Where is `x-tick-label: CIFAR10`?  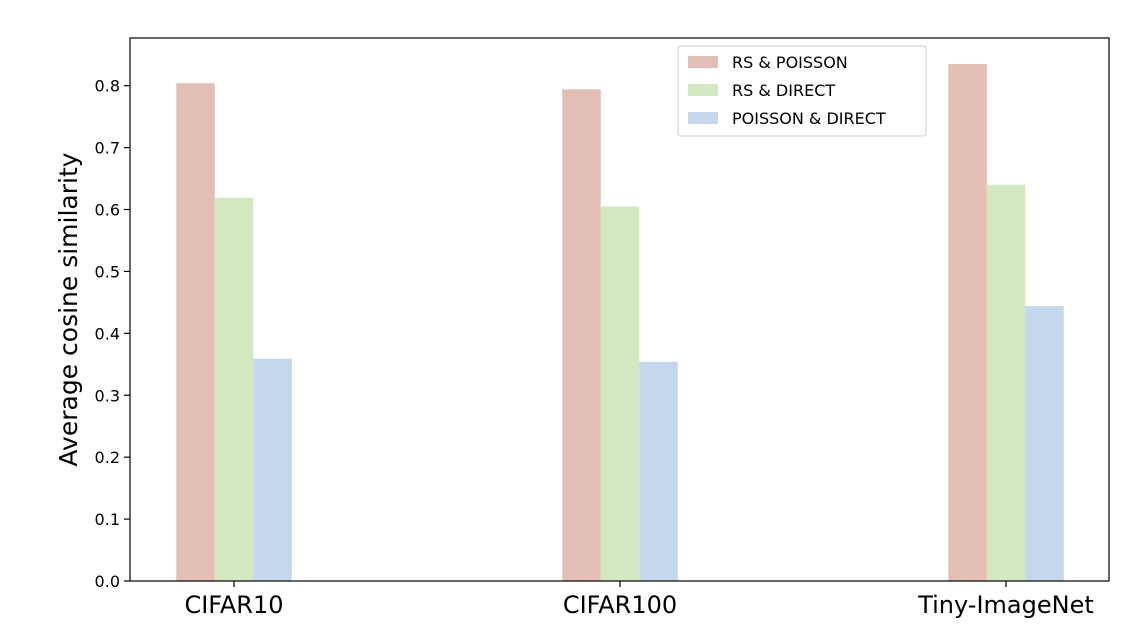
x-tick-label: CIFAR10 is located at coordinates (233, 605).